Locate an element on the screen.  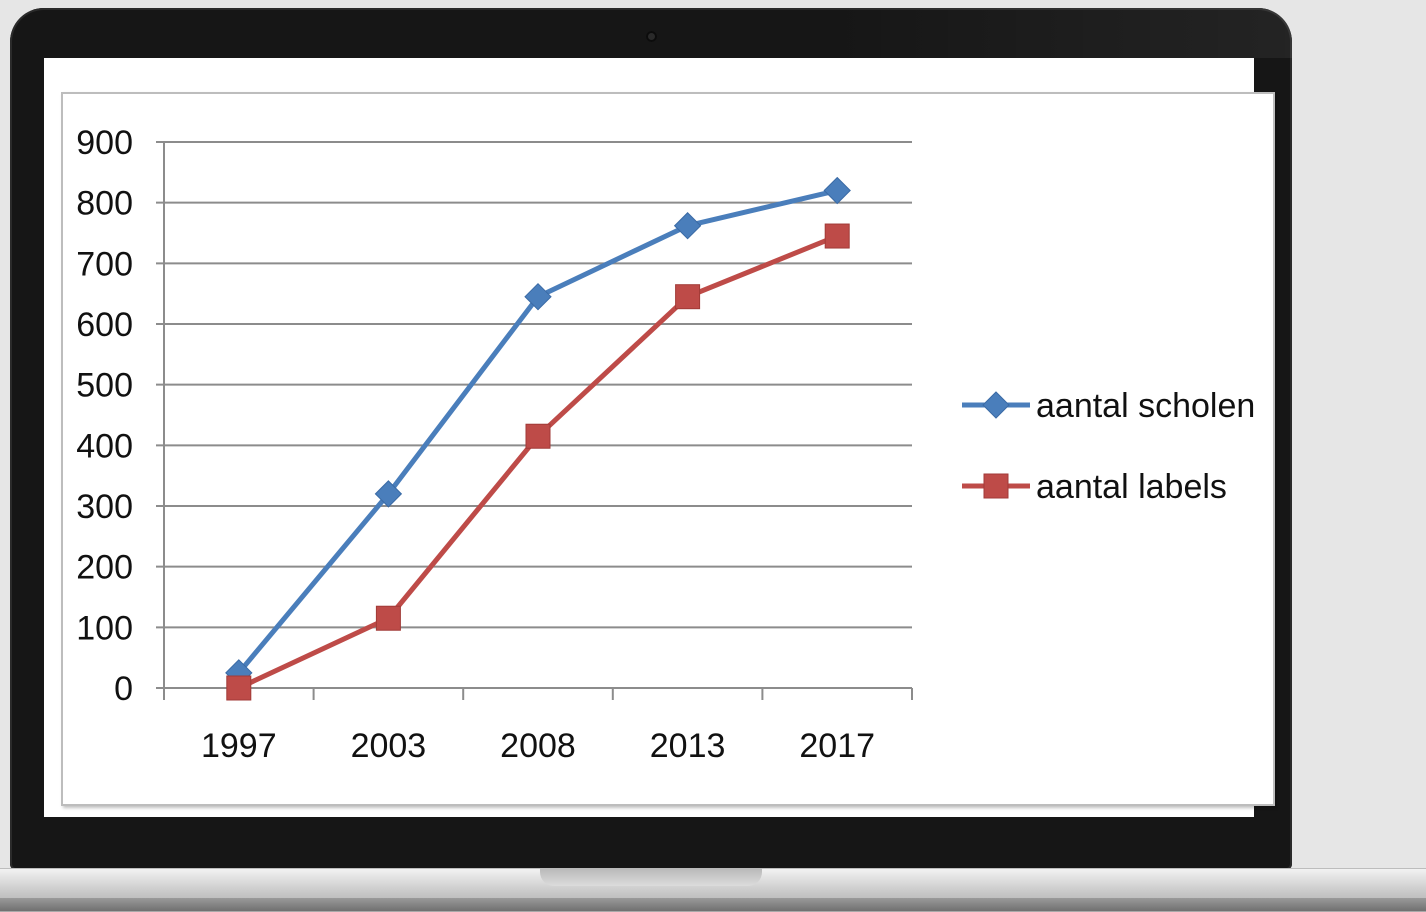
lid-glare is located at coordinates (1061, 33).